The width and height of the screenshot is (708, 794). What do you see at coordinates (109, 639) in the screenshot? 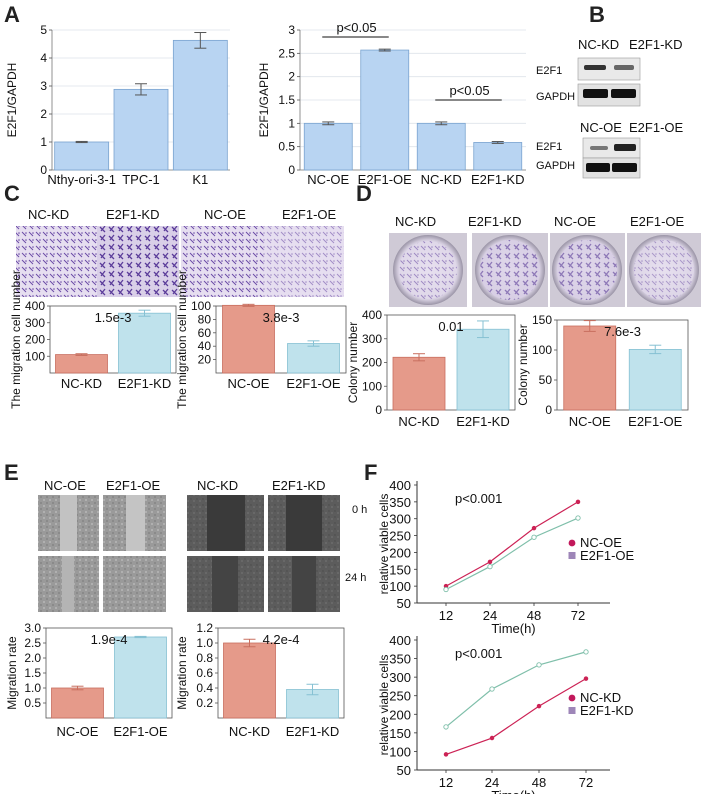
I see `p-value-label: 1.9e-4` at bounding box center [109, 639].